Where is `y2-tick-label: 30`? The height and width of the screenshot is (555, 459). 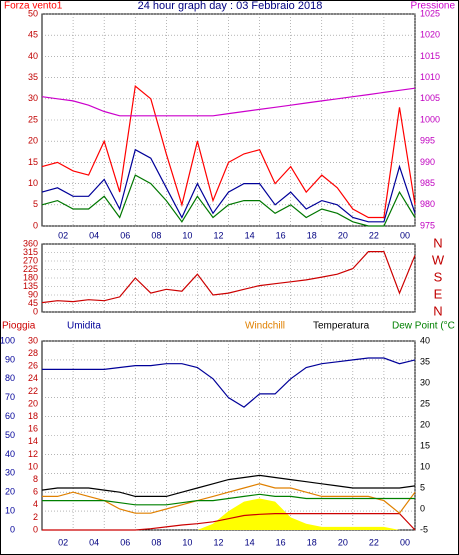
y2-tick-label: 30 is located at coordinates (33, 340).